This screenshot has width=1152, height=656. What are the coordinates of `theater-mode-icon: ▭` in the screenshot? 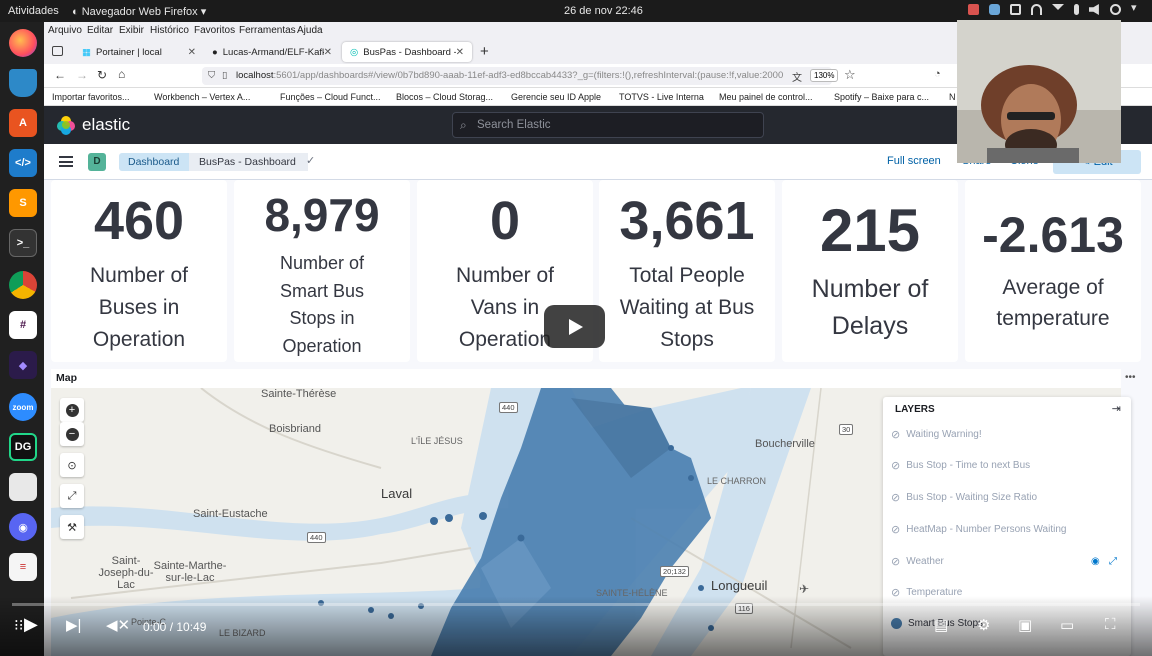 It's located at (1067, 625).